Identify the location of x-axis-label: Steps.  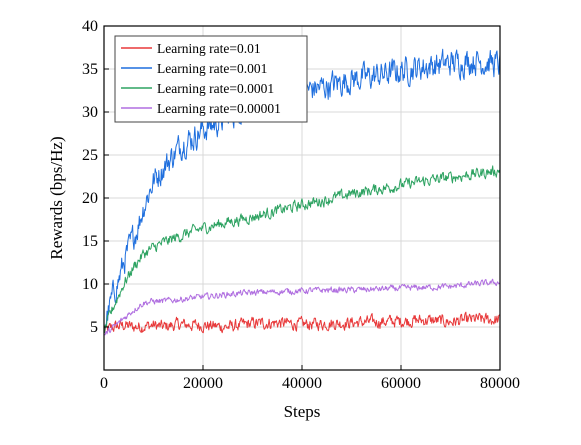
(302, 411).